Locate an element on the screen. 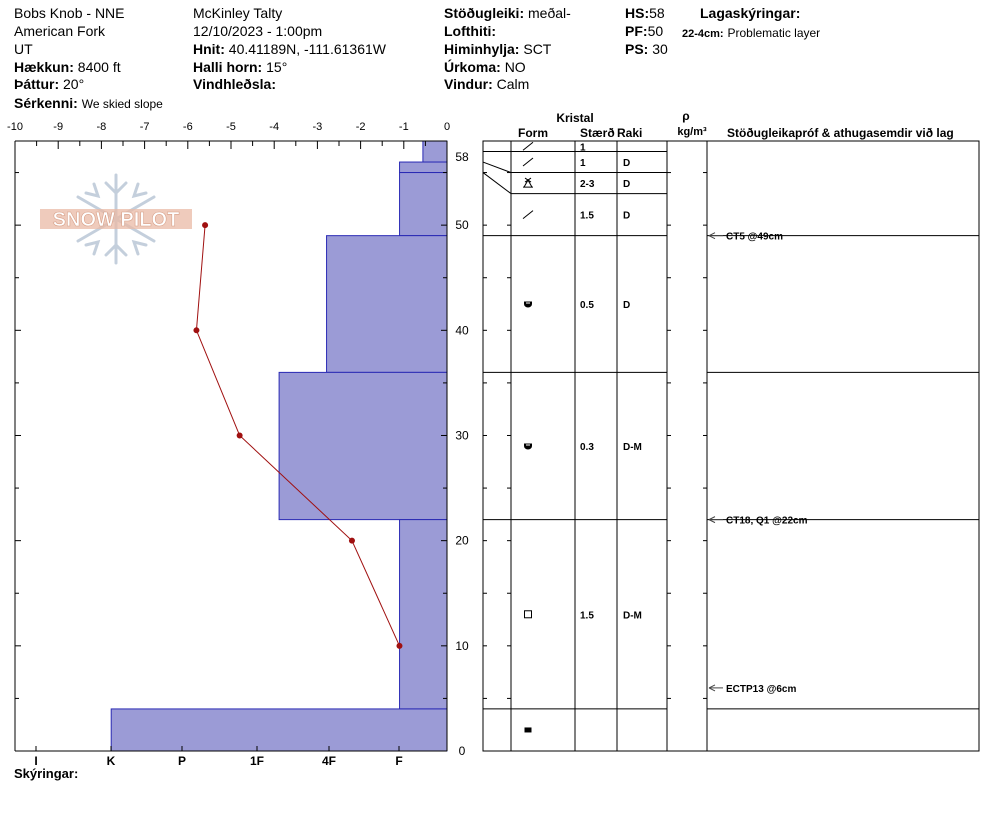 The image size is (994, 840). wind: Vindur: Calm is located at coordinates (486, 84).